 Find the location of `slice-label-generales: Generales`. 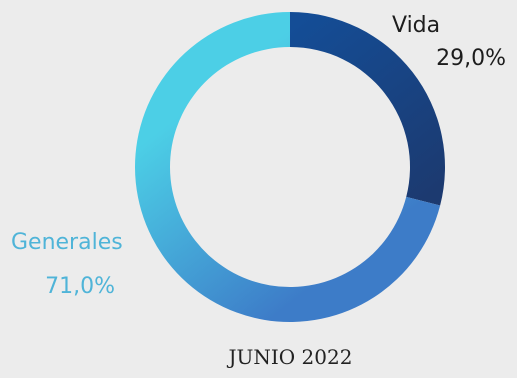

slice-label-generales: Generales is located at coordinates (67, 242).